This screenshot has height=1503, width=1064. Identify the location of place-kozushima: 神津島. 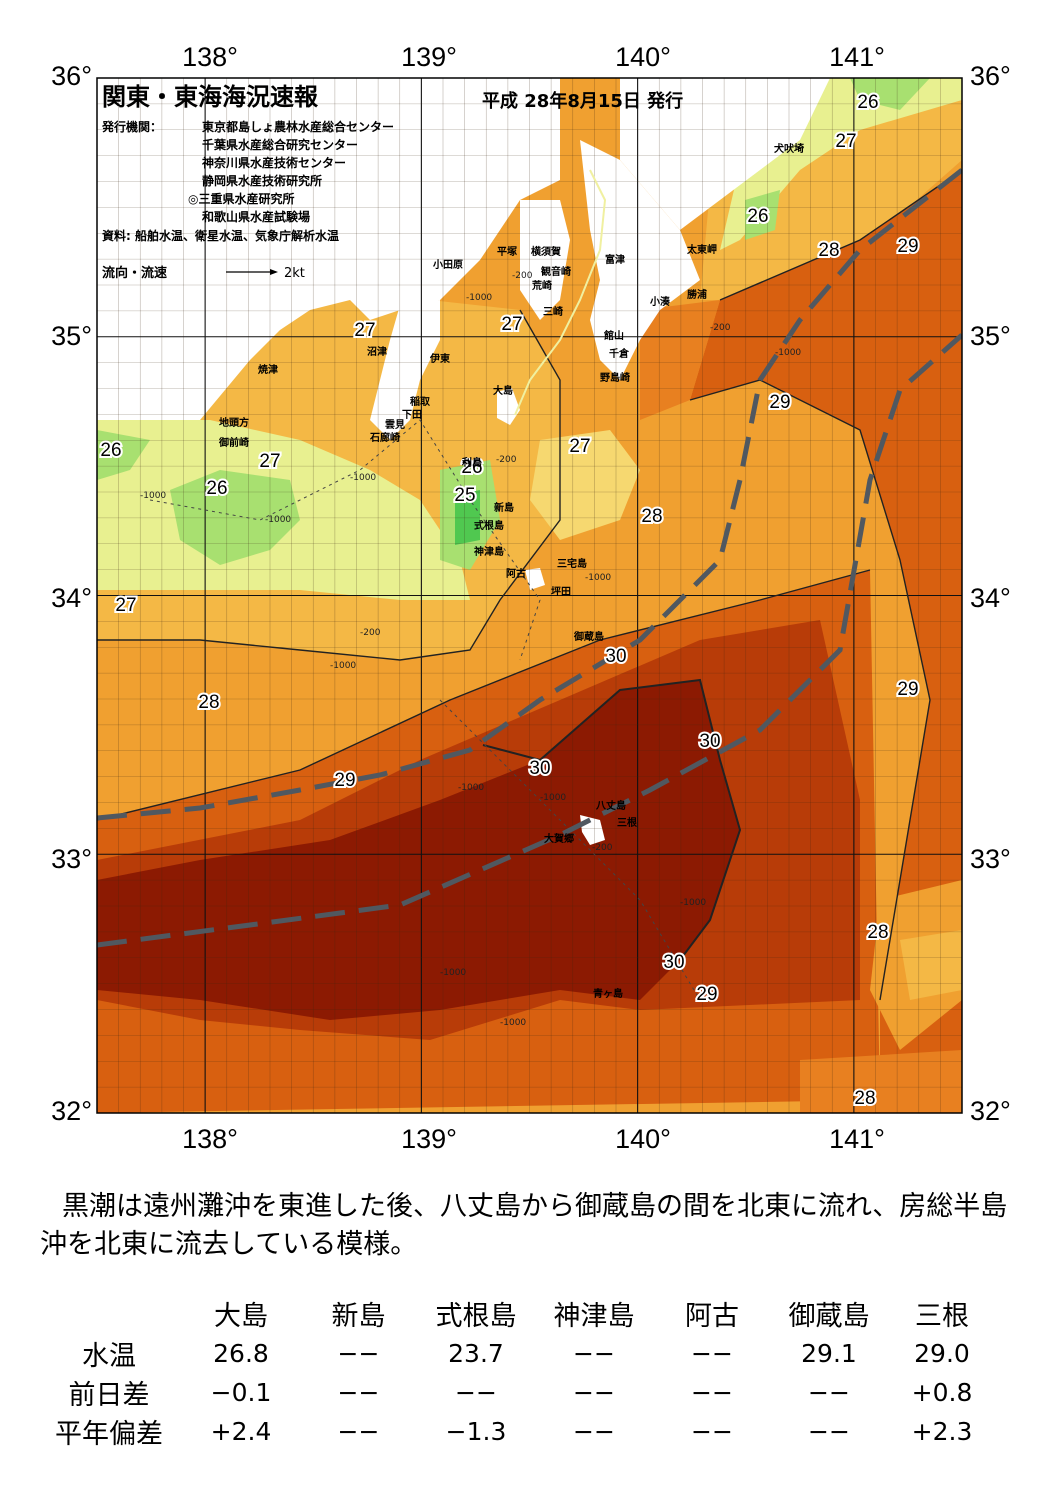
(489, 551).